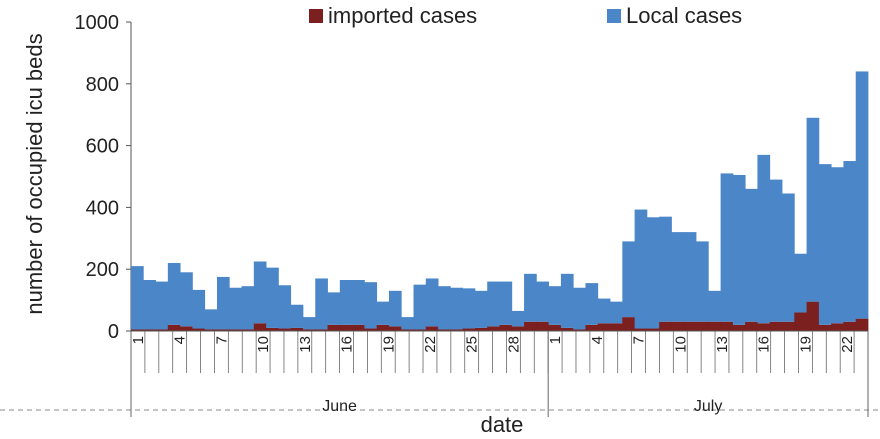  What do you see at coordinates (684, 15) in the screenshot?
I see `legend-label-local: Local cases` at bounding box center [684, 15].